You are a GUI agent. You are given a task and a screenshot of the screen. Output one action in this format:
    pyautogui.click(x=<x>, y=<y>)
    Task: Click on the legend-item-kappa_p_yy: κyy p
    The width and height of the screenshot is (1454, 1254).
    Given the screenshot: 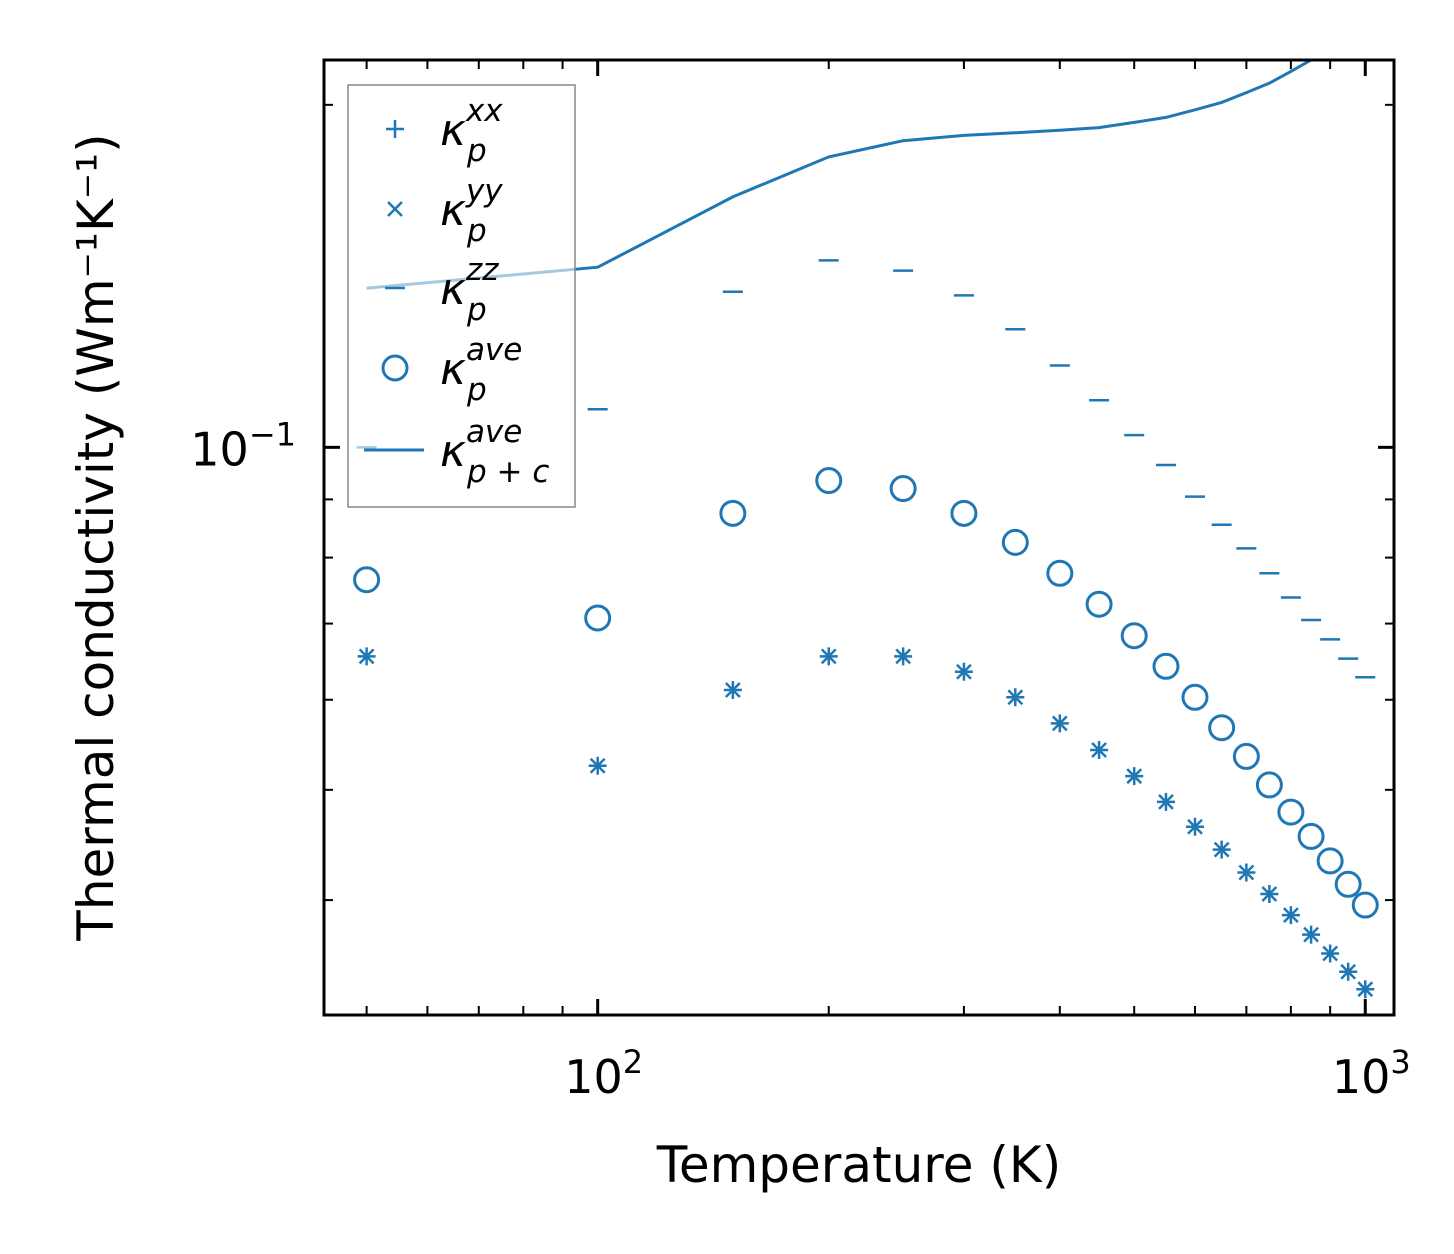 What is the action you would take?
    pyautogui.click(x=445, y=211)
    